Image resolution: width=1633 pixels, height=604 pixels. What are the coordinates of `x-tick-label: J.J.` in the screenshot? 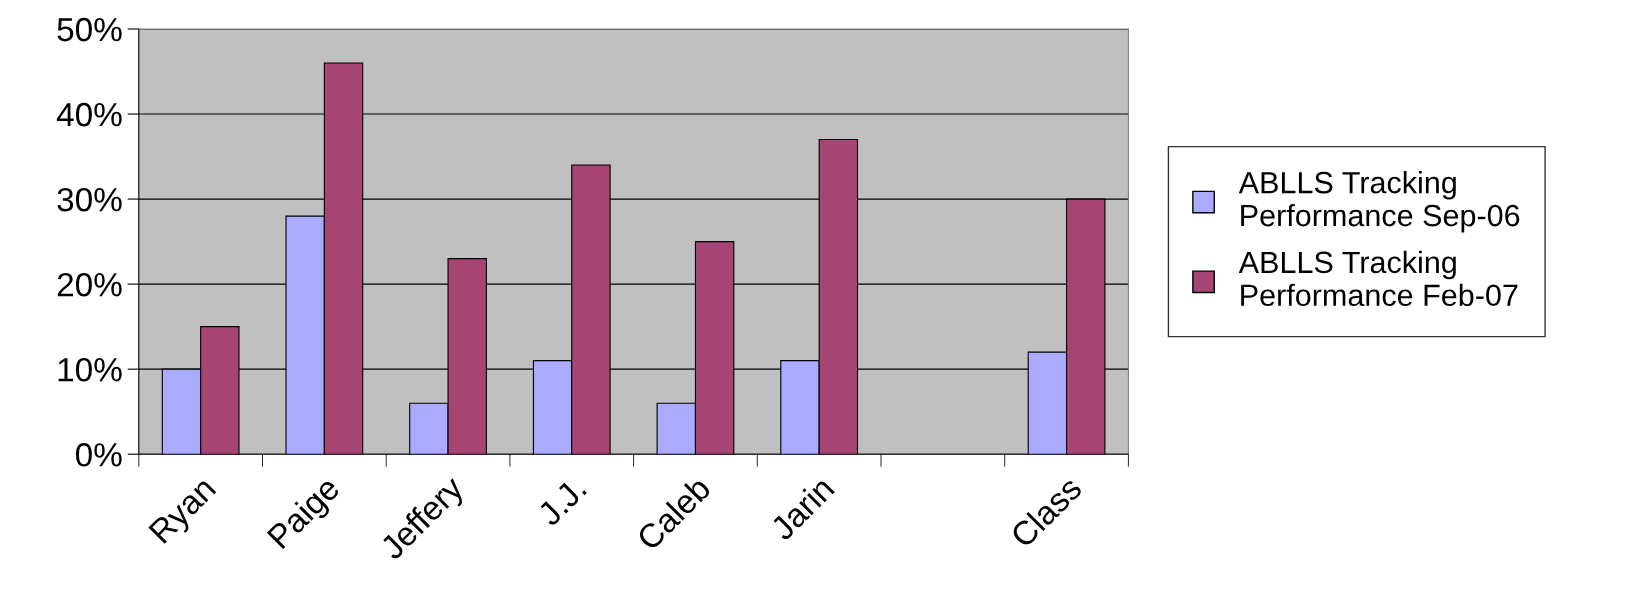 It's located at (561, 502).